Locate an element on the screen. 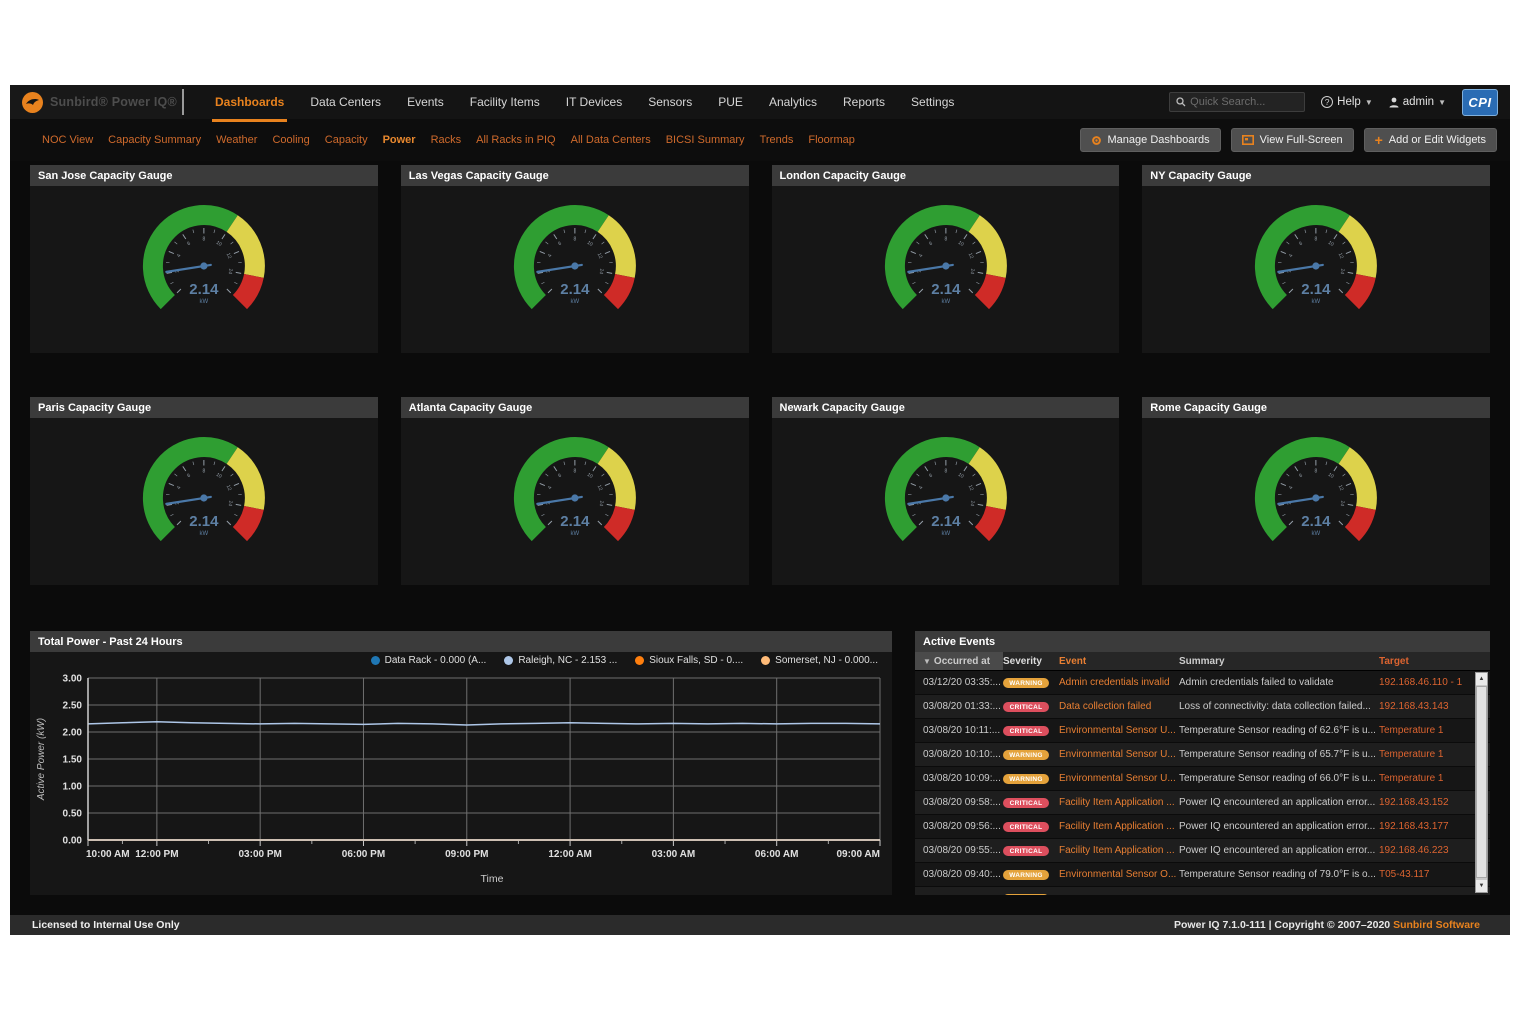 The height and width of the screenshot is (1020, 1520). event-target-link: 192.168.46.110 - 1 is located at coordinates (1421, 682).